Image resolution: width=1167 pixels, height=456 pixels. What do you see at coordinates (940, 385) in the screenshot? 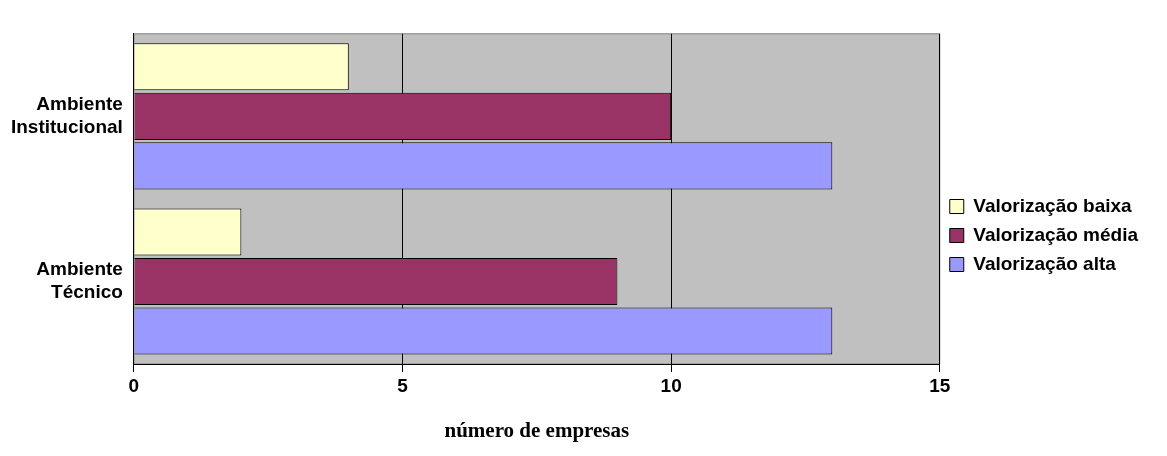
I see `x-tick-label: 15` at bounding box center [940, 385].